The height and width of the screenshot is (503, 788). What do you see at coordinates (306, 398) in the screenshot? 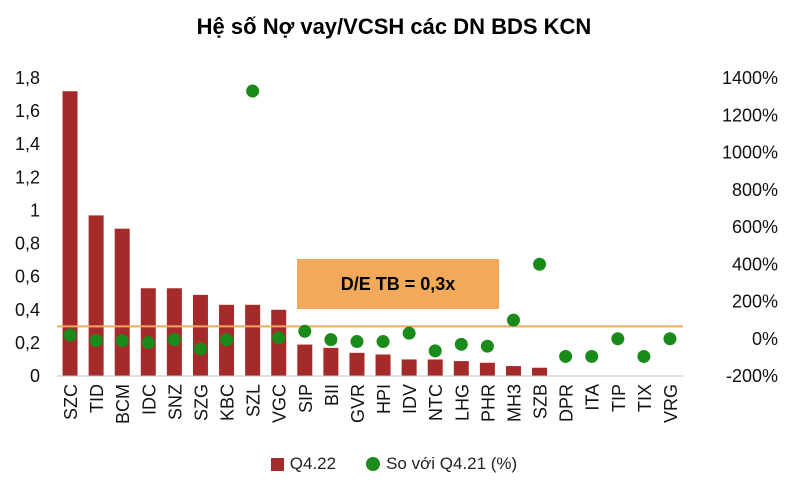
I see `x-category-label: SIP` at bounding box center [306, 398].